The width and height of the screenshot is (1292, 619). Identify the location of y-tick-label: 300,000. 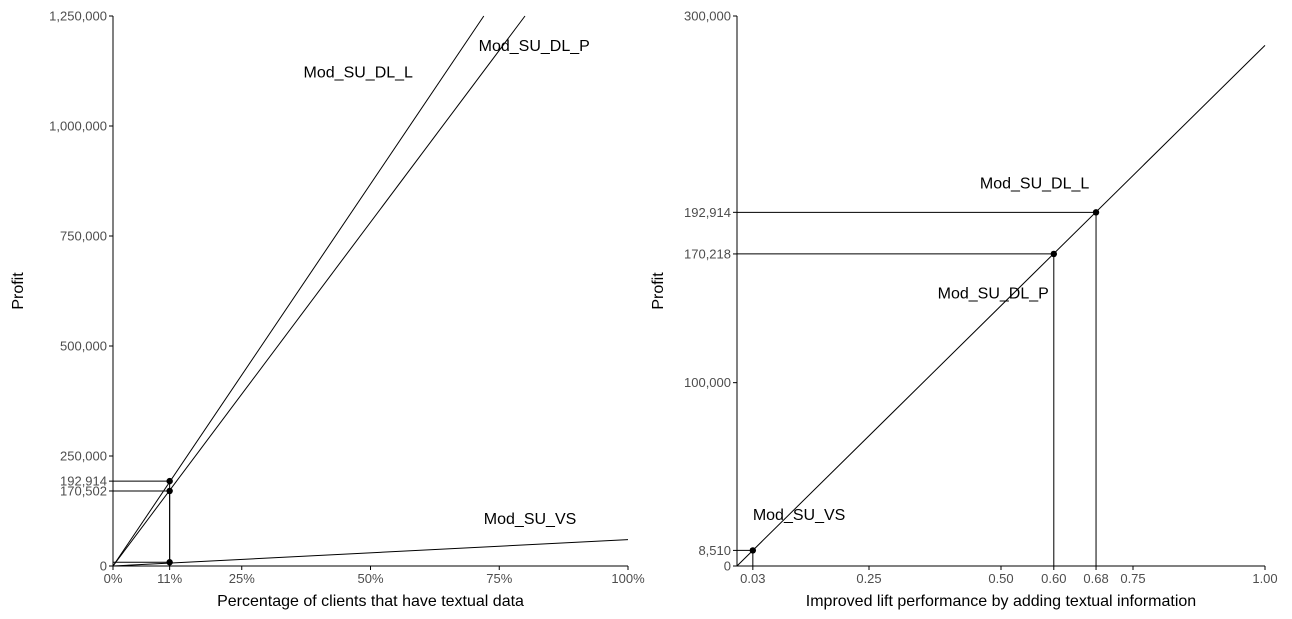
(707, 16).